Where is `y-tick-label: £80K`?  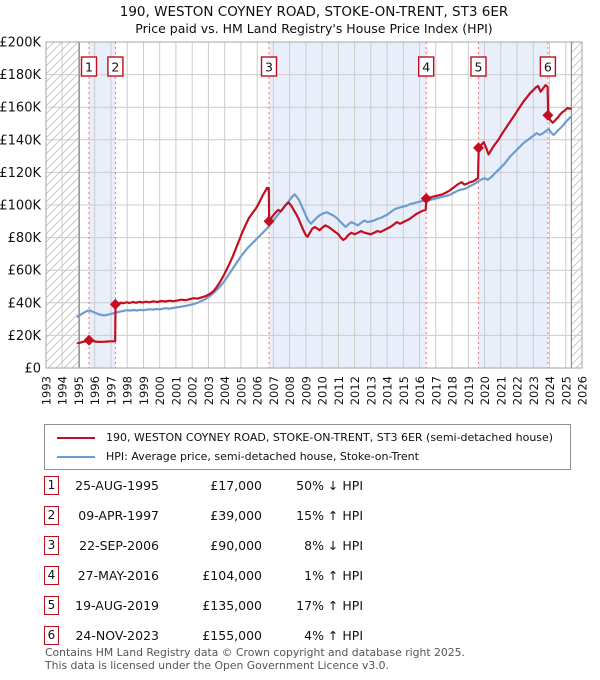
y-tick-label: £80K is located at coordinates (25, 238).